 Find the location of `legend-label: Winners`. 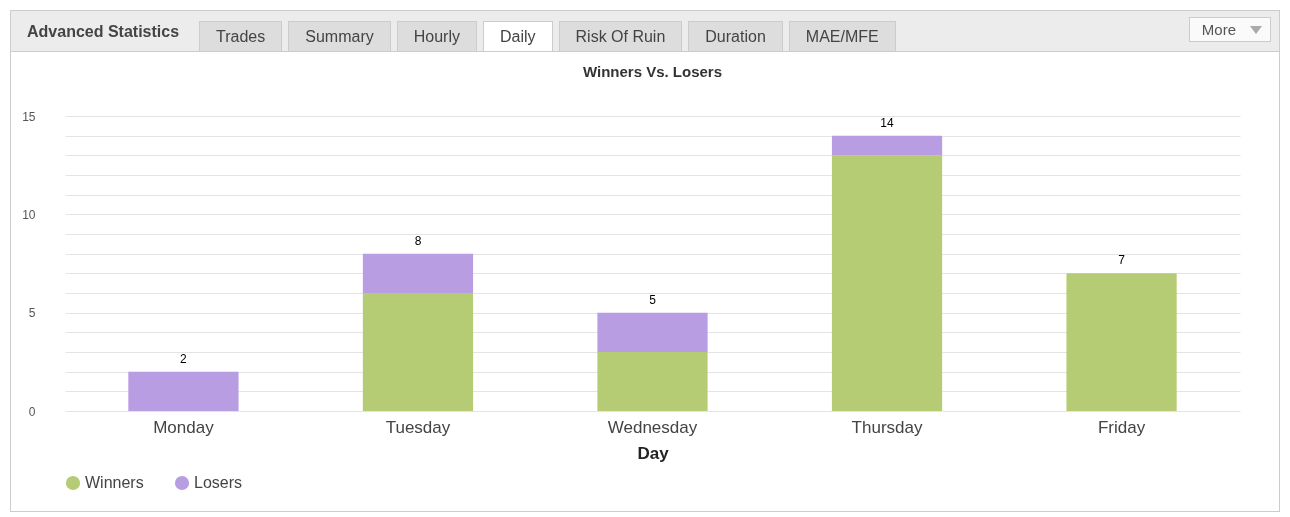

legend-label: Winners is located at coordinates (114, 482).